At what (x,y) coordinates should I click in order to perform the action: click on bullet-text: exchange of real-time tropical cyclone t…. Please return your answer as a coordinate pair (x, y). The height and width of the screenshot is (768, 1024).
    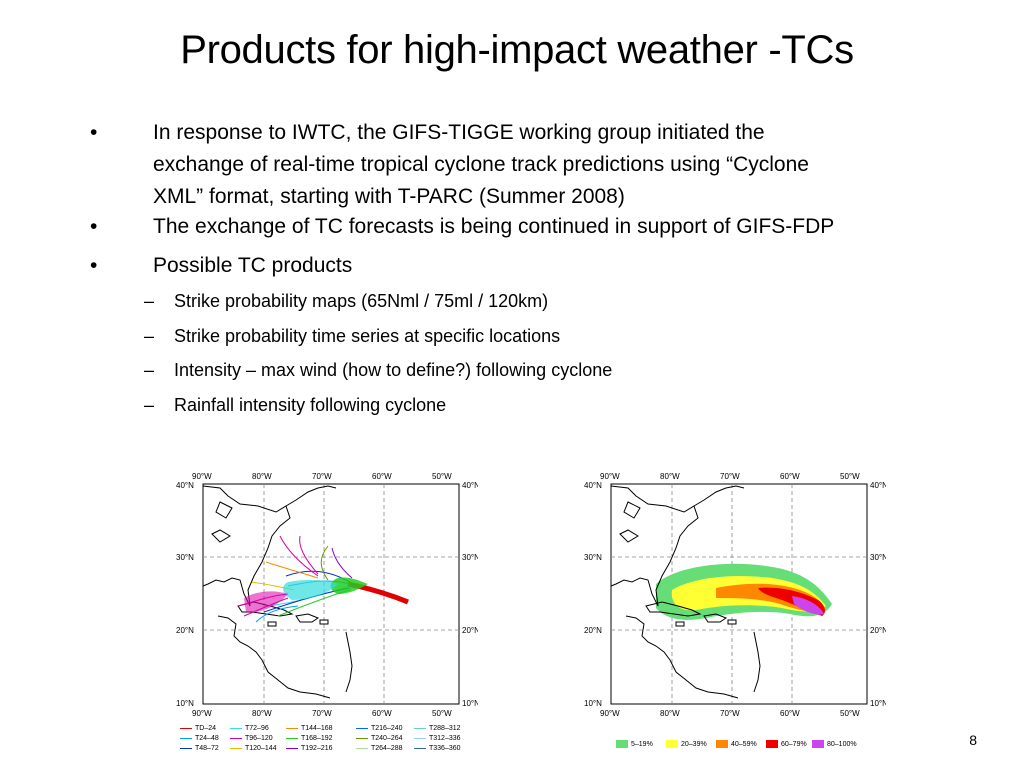
    Looking at the image, I should click on (481, 164).